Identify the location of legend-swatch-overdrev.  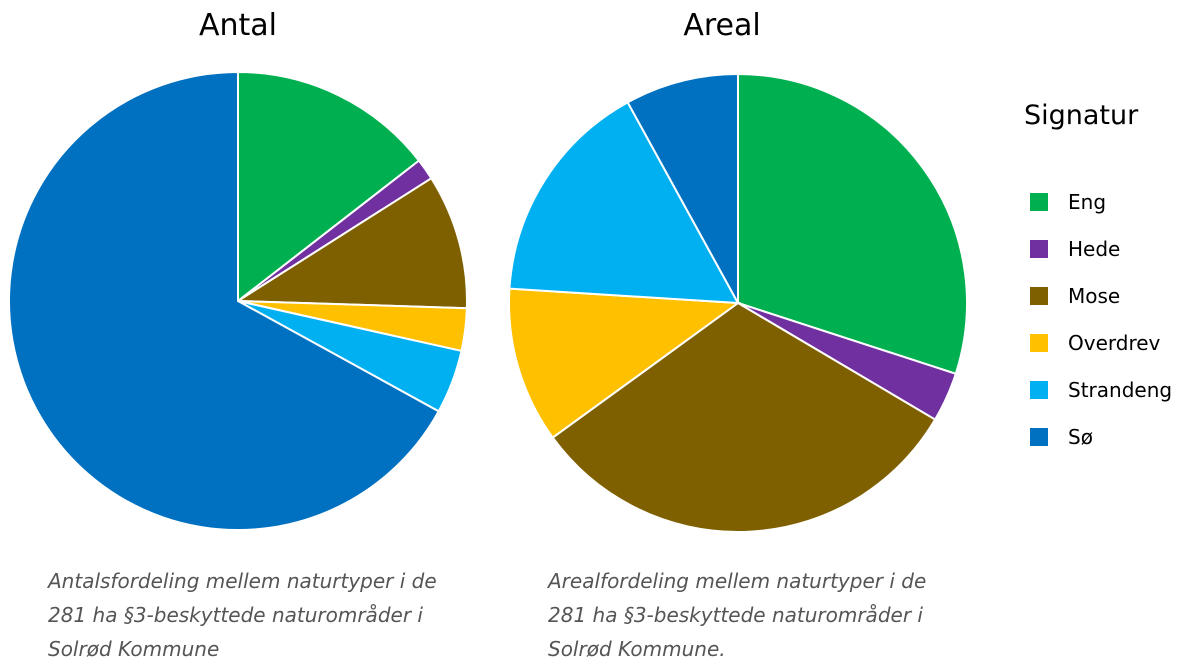
(1039, 342).